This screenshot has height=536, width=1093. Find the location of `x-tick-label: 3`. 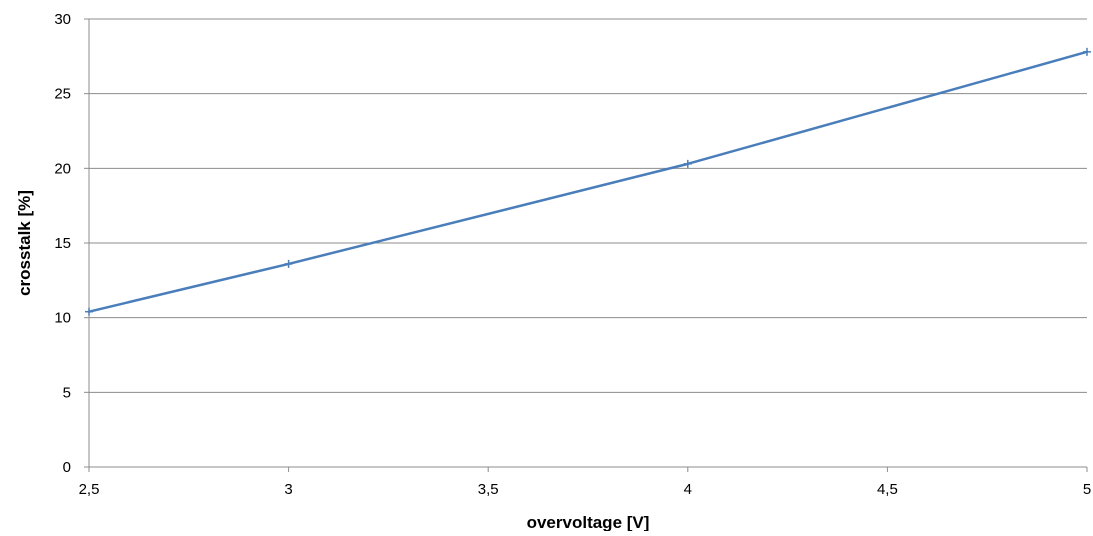

x-tick-label: 3 is located at coordinates (288, 489).